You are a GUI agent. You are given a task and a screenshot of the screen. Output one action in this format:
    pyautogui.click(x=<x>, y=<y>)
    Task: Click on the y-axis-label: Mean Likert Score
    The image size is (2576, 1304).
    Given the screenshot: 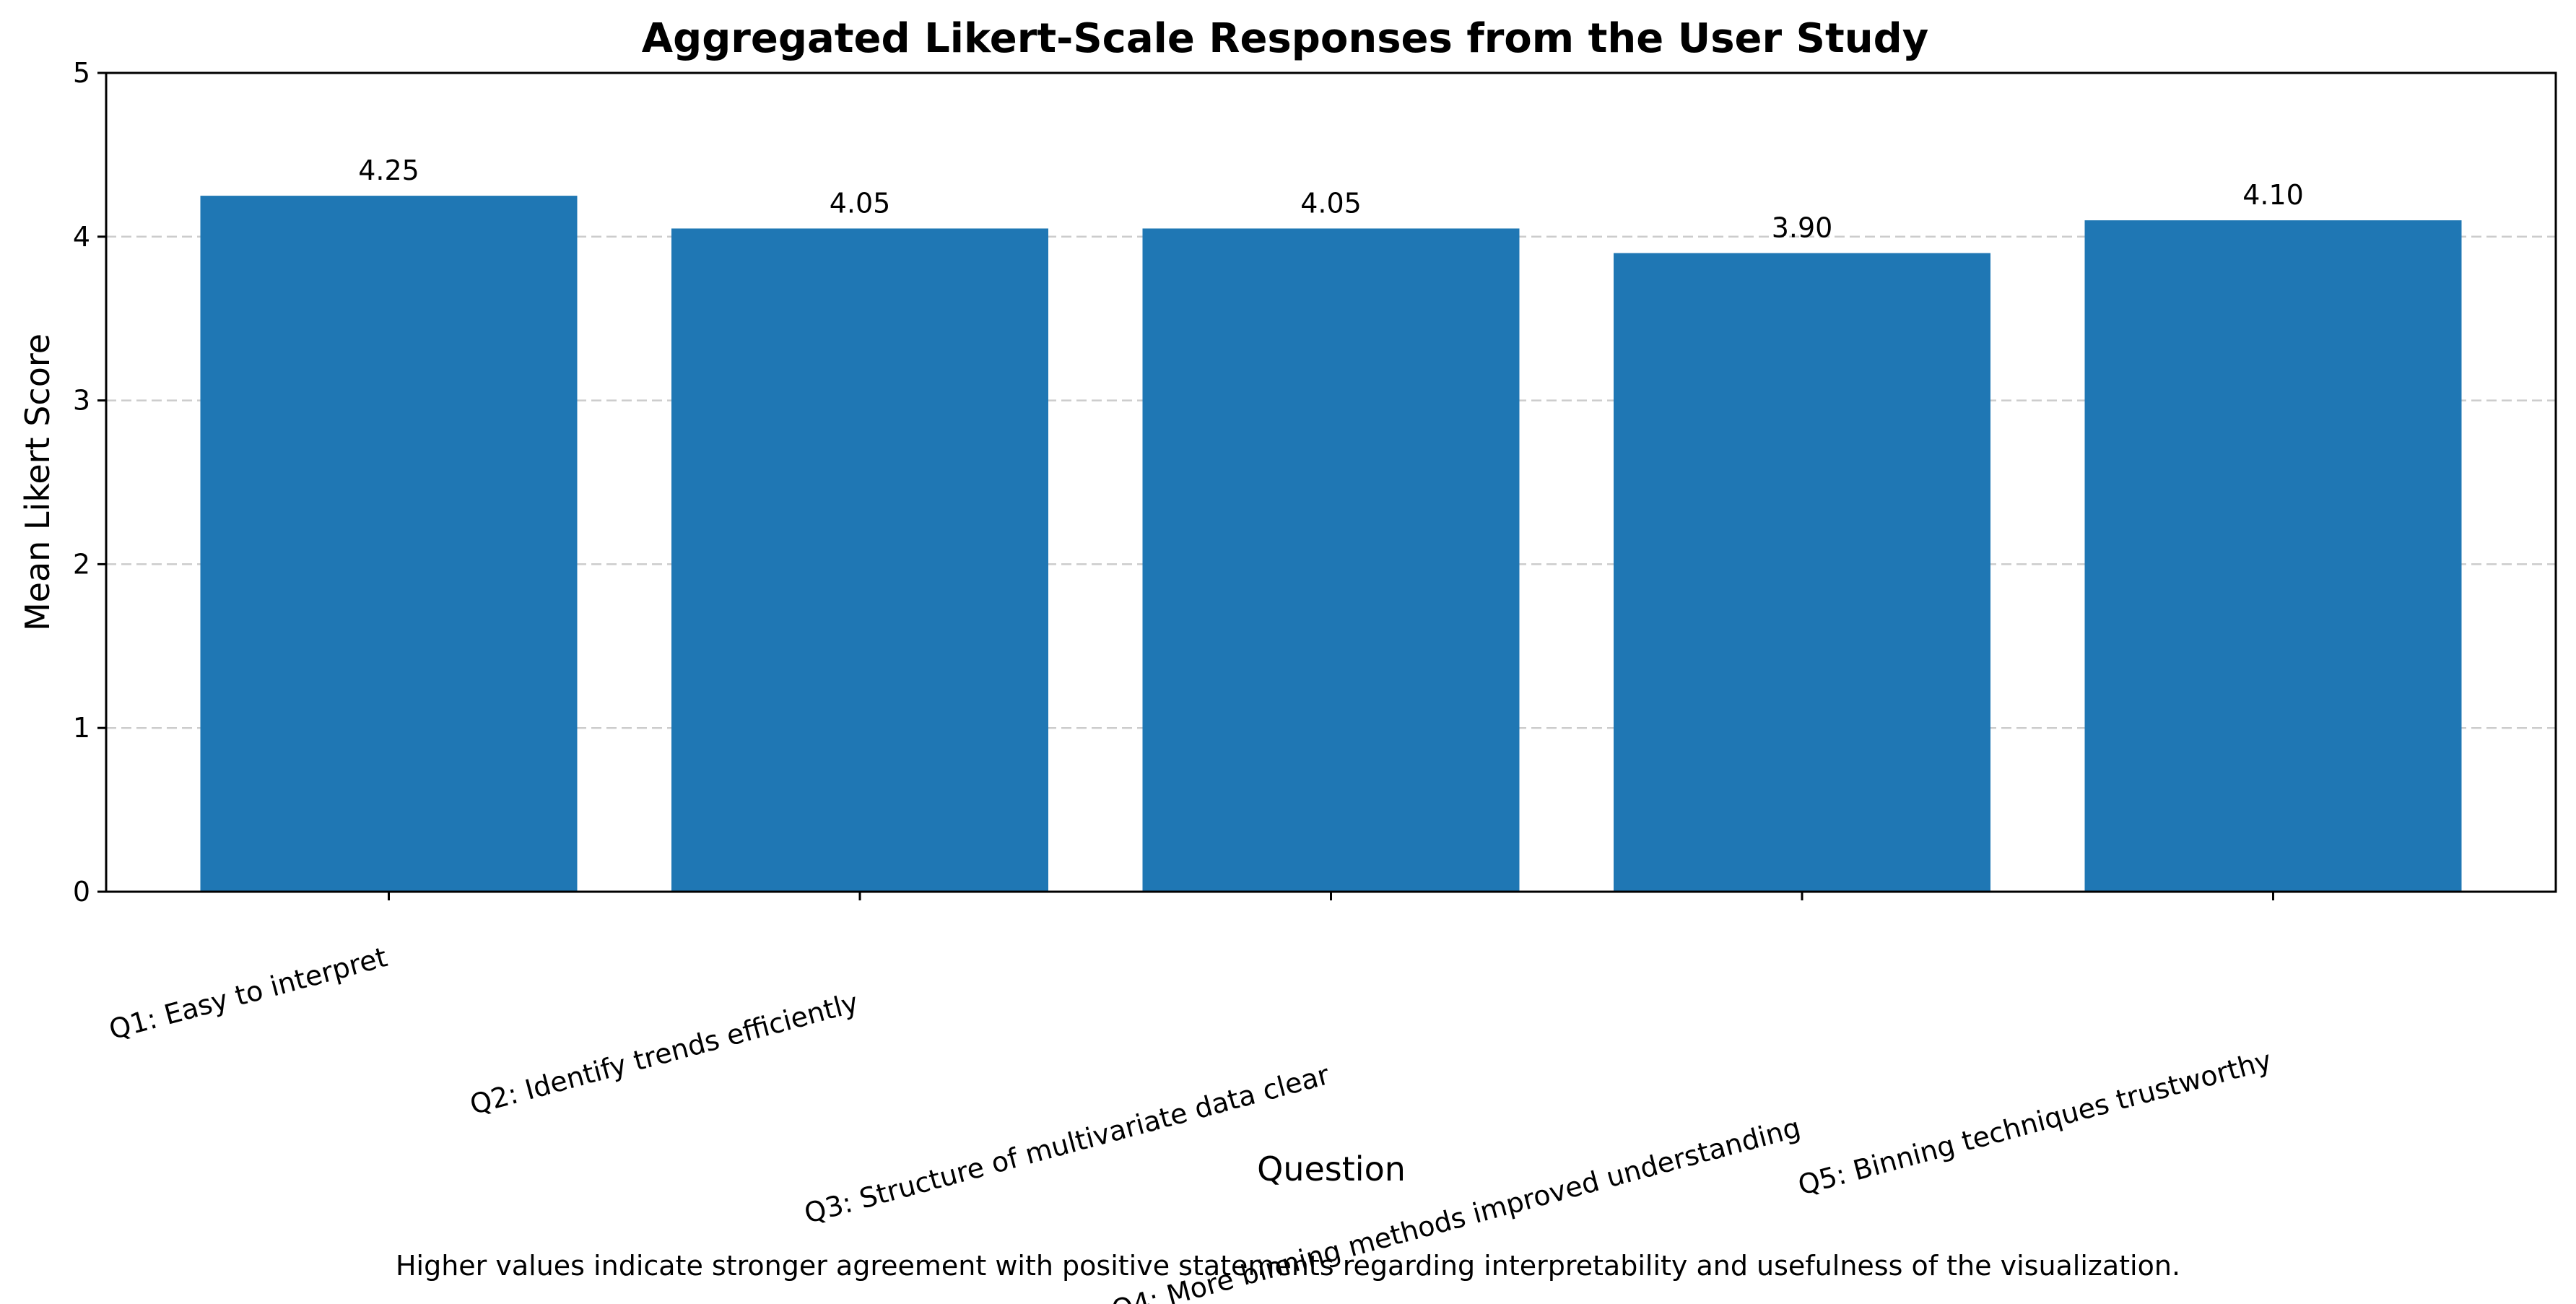 What is the action you would take?
    pyautogui.click(x=37, y=483)
    